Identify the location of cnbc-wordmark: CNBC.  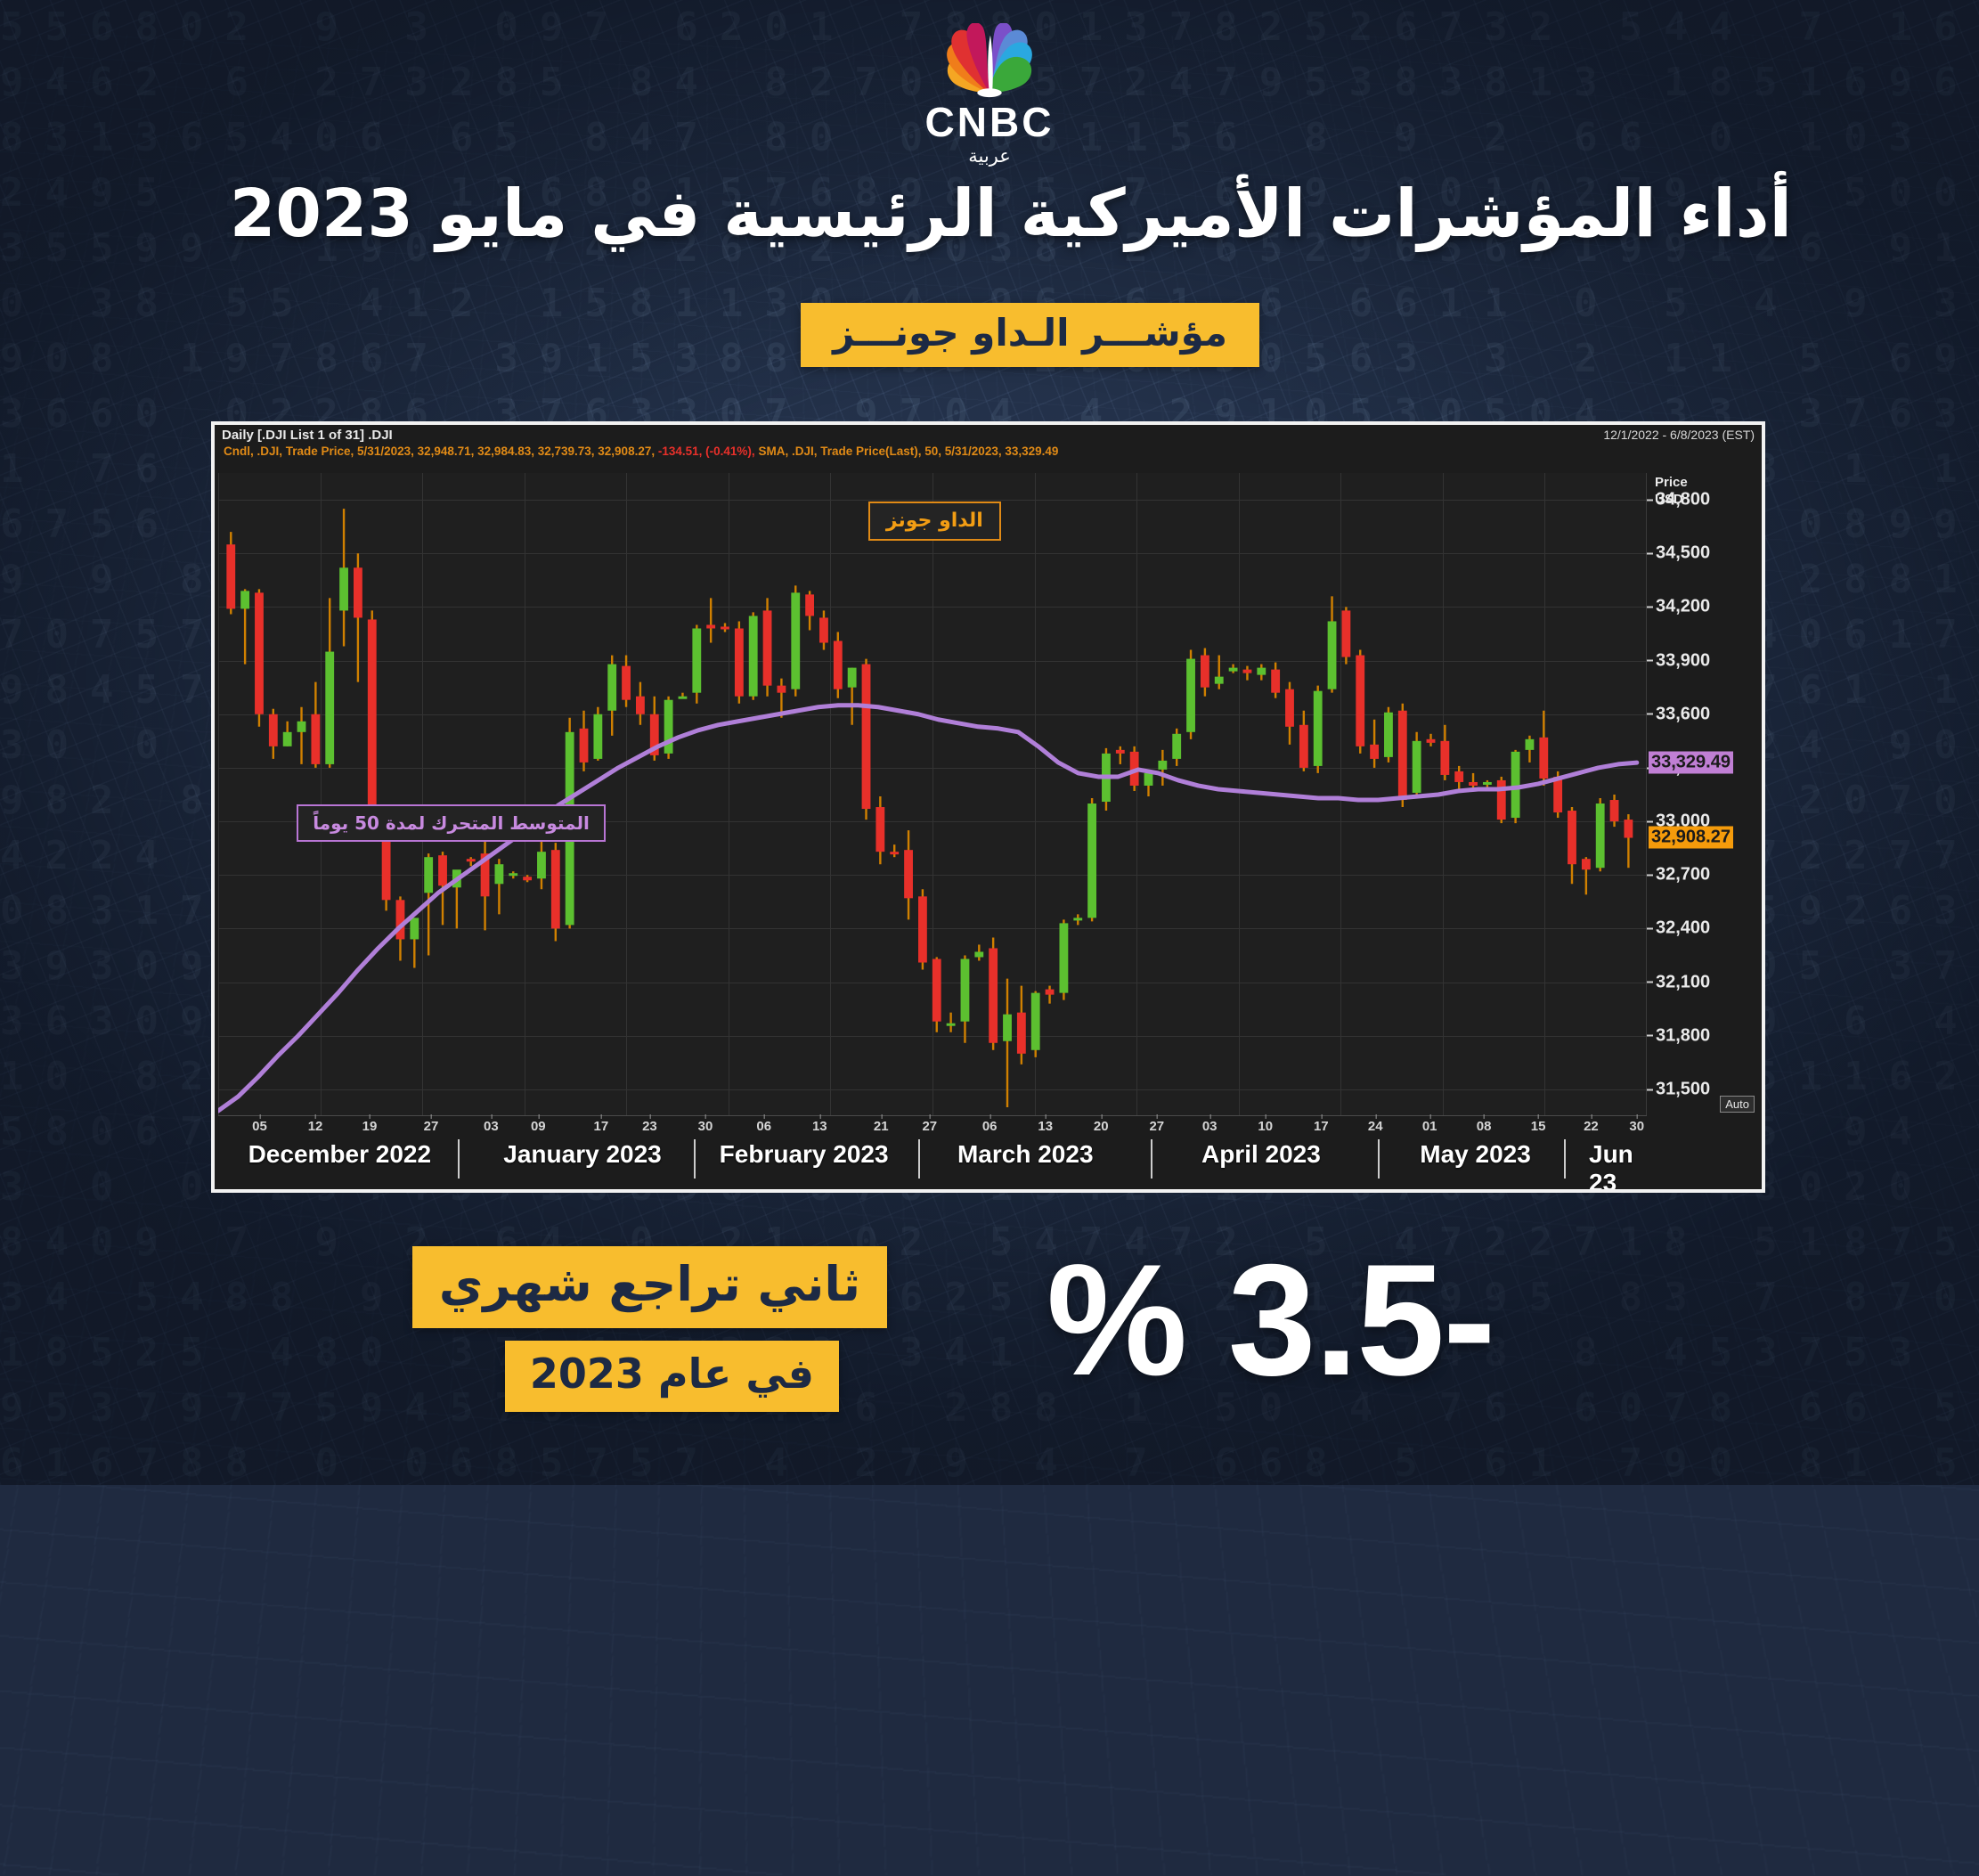
(990, 122).